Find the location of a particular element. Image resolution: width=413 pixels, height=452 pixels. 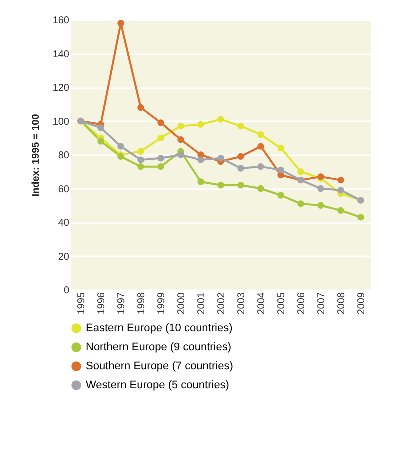

y-tick-label: 0 is located at coordinates (67, 291).